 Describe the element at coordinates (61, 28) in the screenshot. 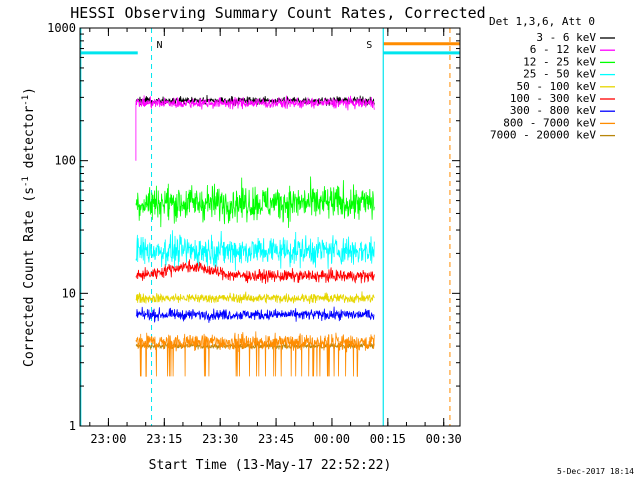

I see `y-tick-label: 1000` at that location.